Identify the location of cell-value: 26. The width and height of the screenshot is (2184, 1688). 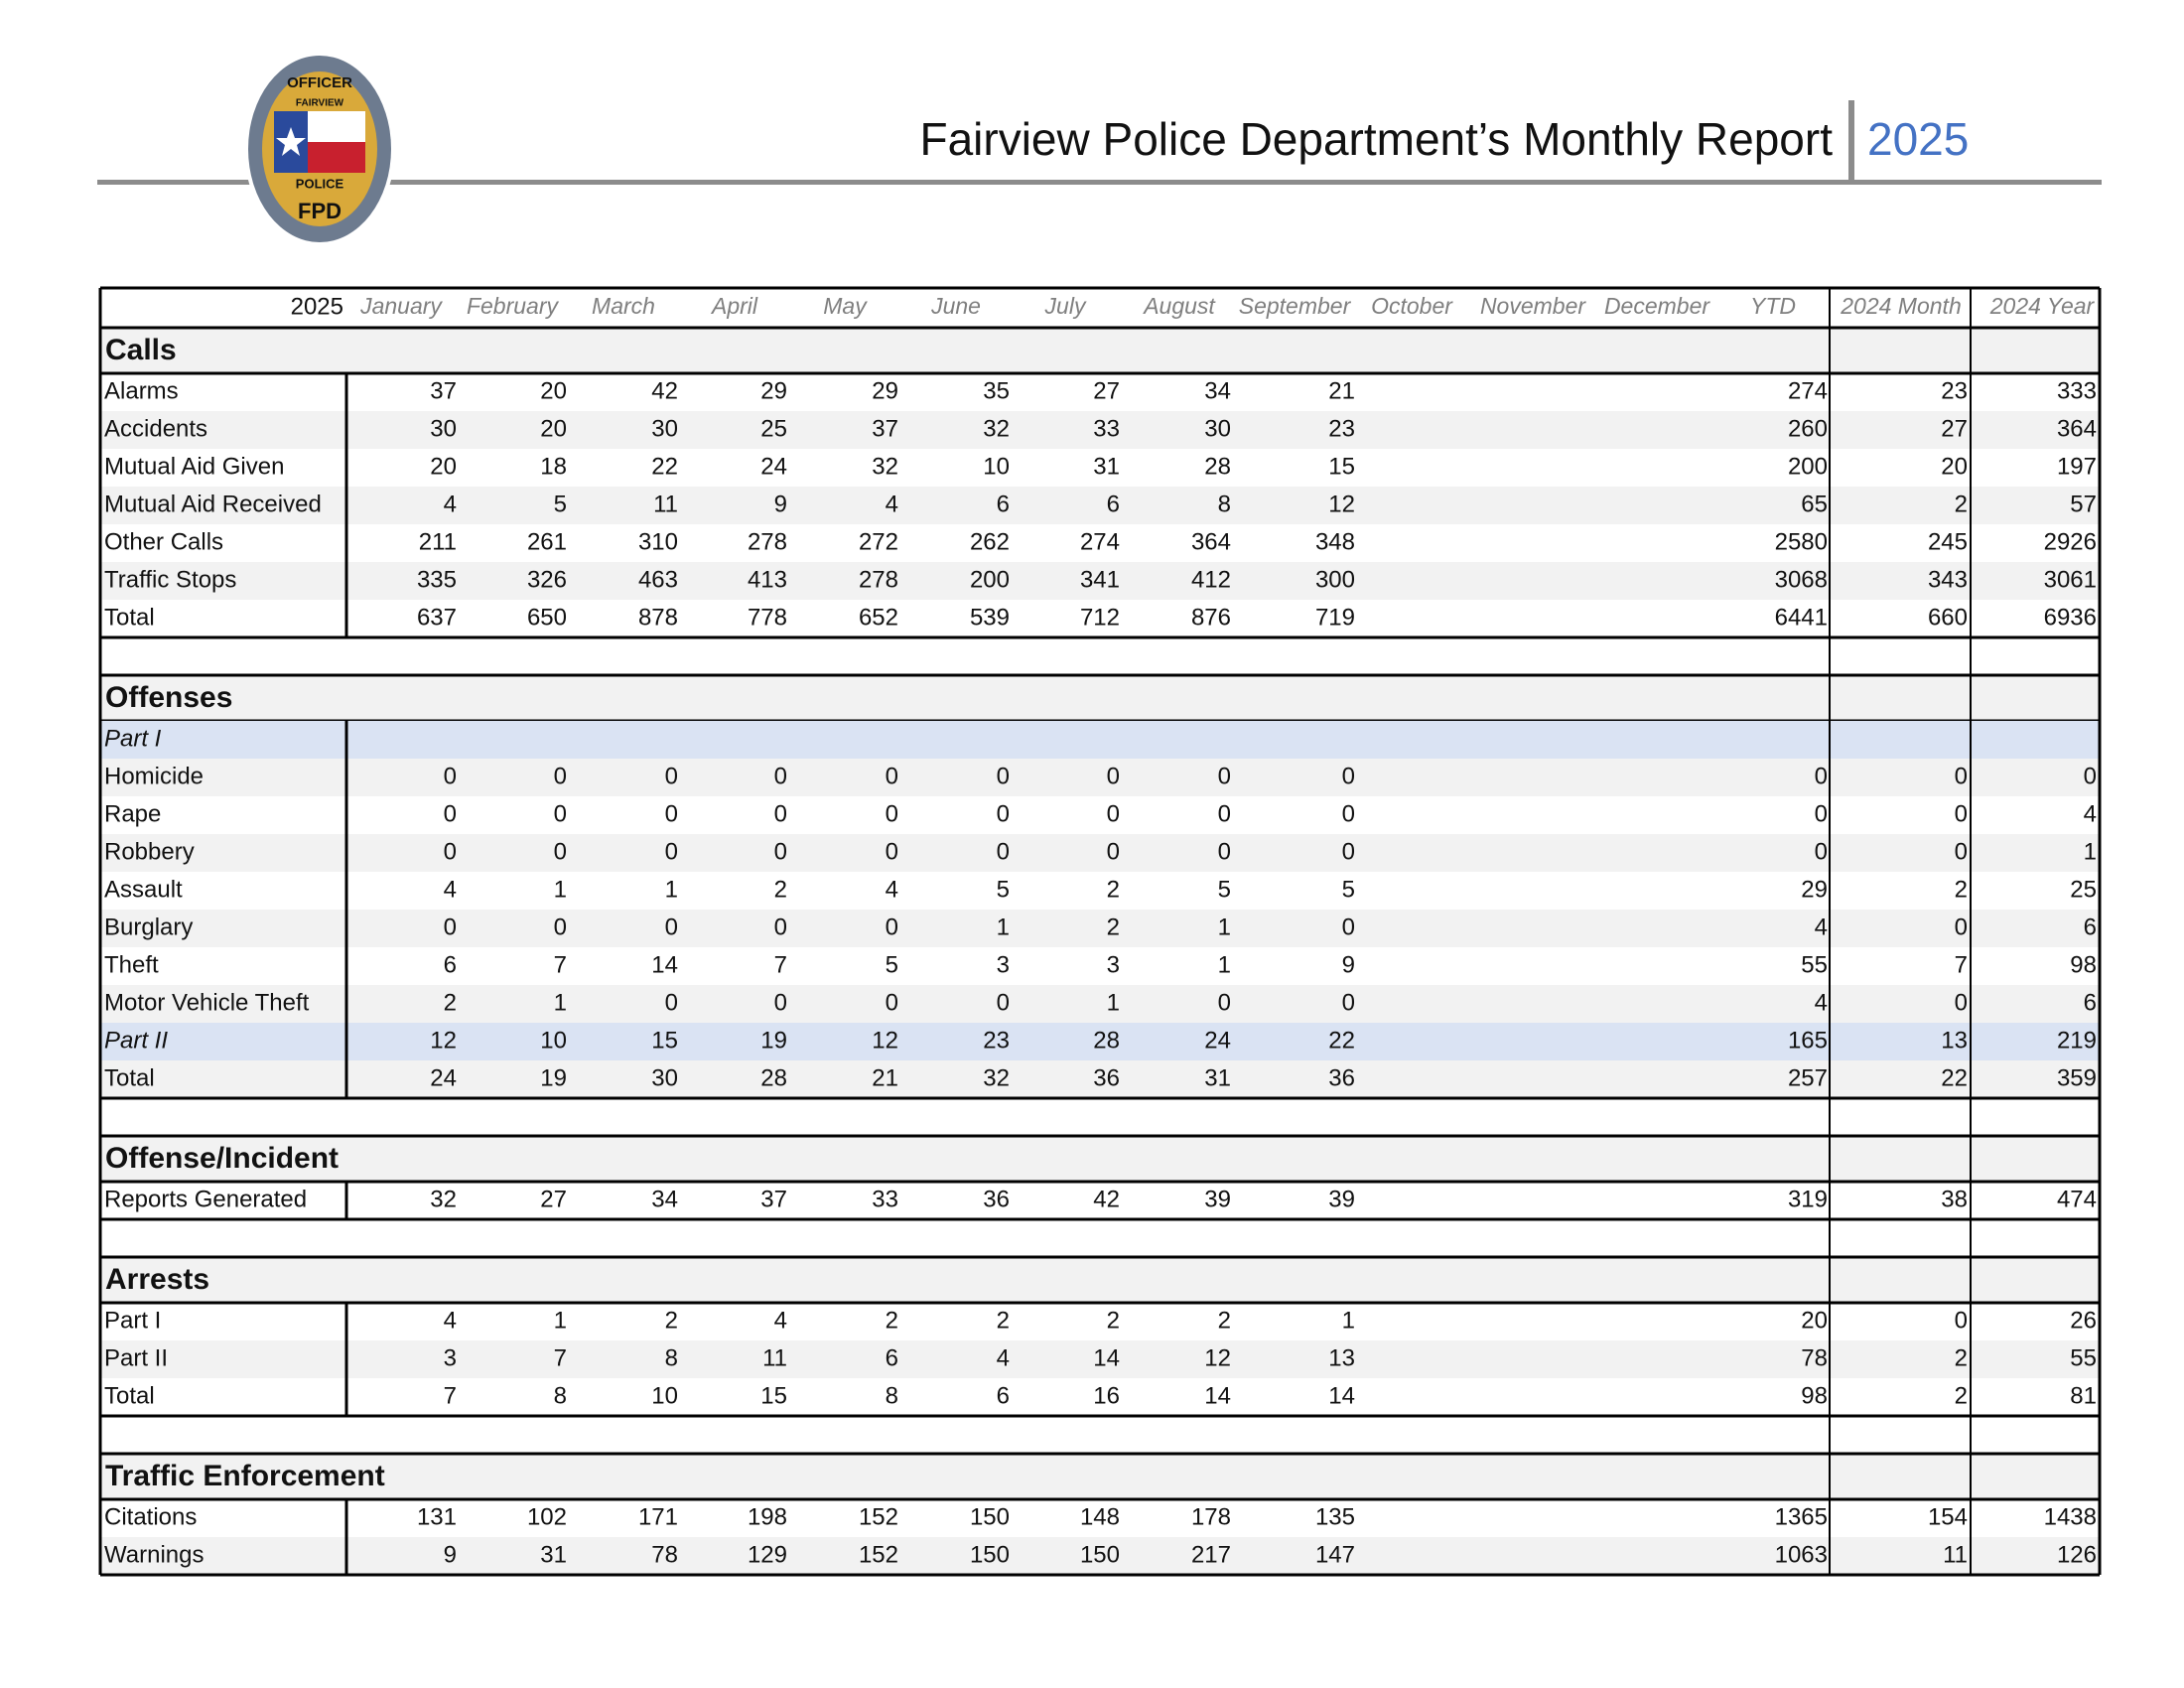
(2083, 1320).